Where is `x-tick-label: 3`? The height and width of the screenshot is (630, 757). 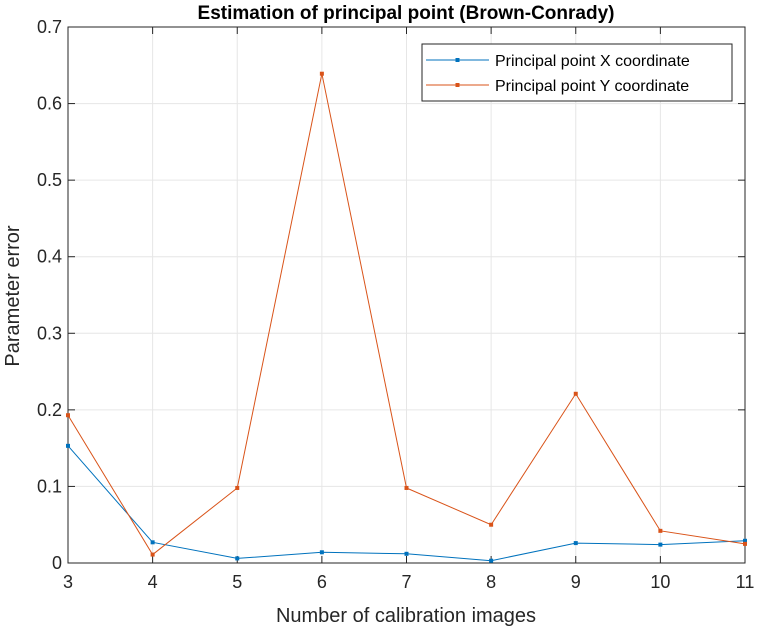 x-tick-label: 3 is located at coordinates (68, 582).